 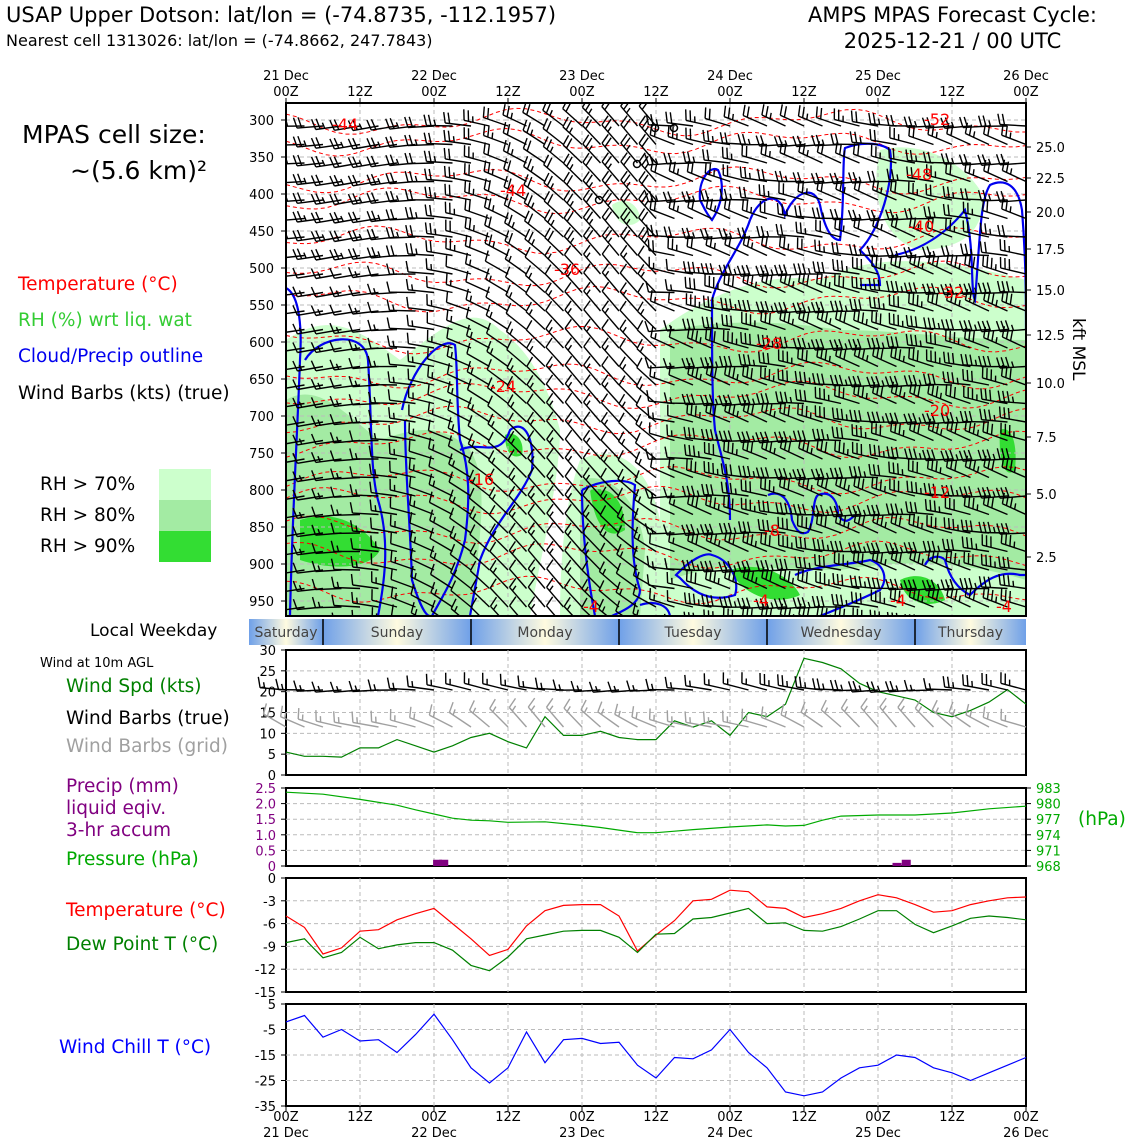 What do you see at coordinates (751, 374) in the screenshot?
I see `wind-barb-600-flag2` at bounding box center [751, 374].